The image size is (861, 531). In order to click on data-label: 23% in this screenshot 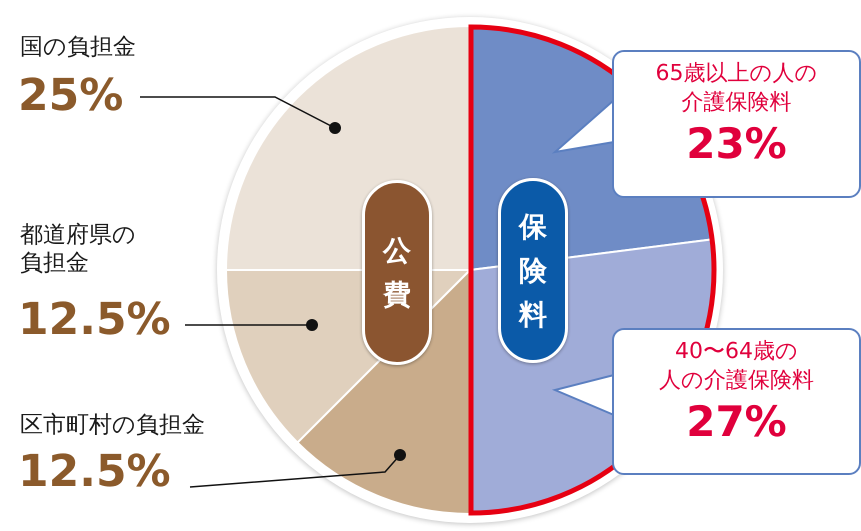, I will do `click(736, 143)`.